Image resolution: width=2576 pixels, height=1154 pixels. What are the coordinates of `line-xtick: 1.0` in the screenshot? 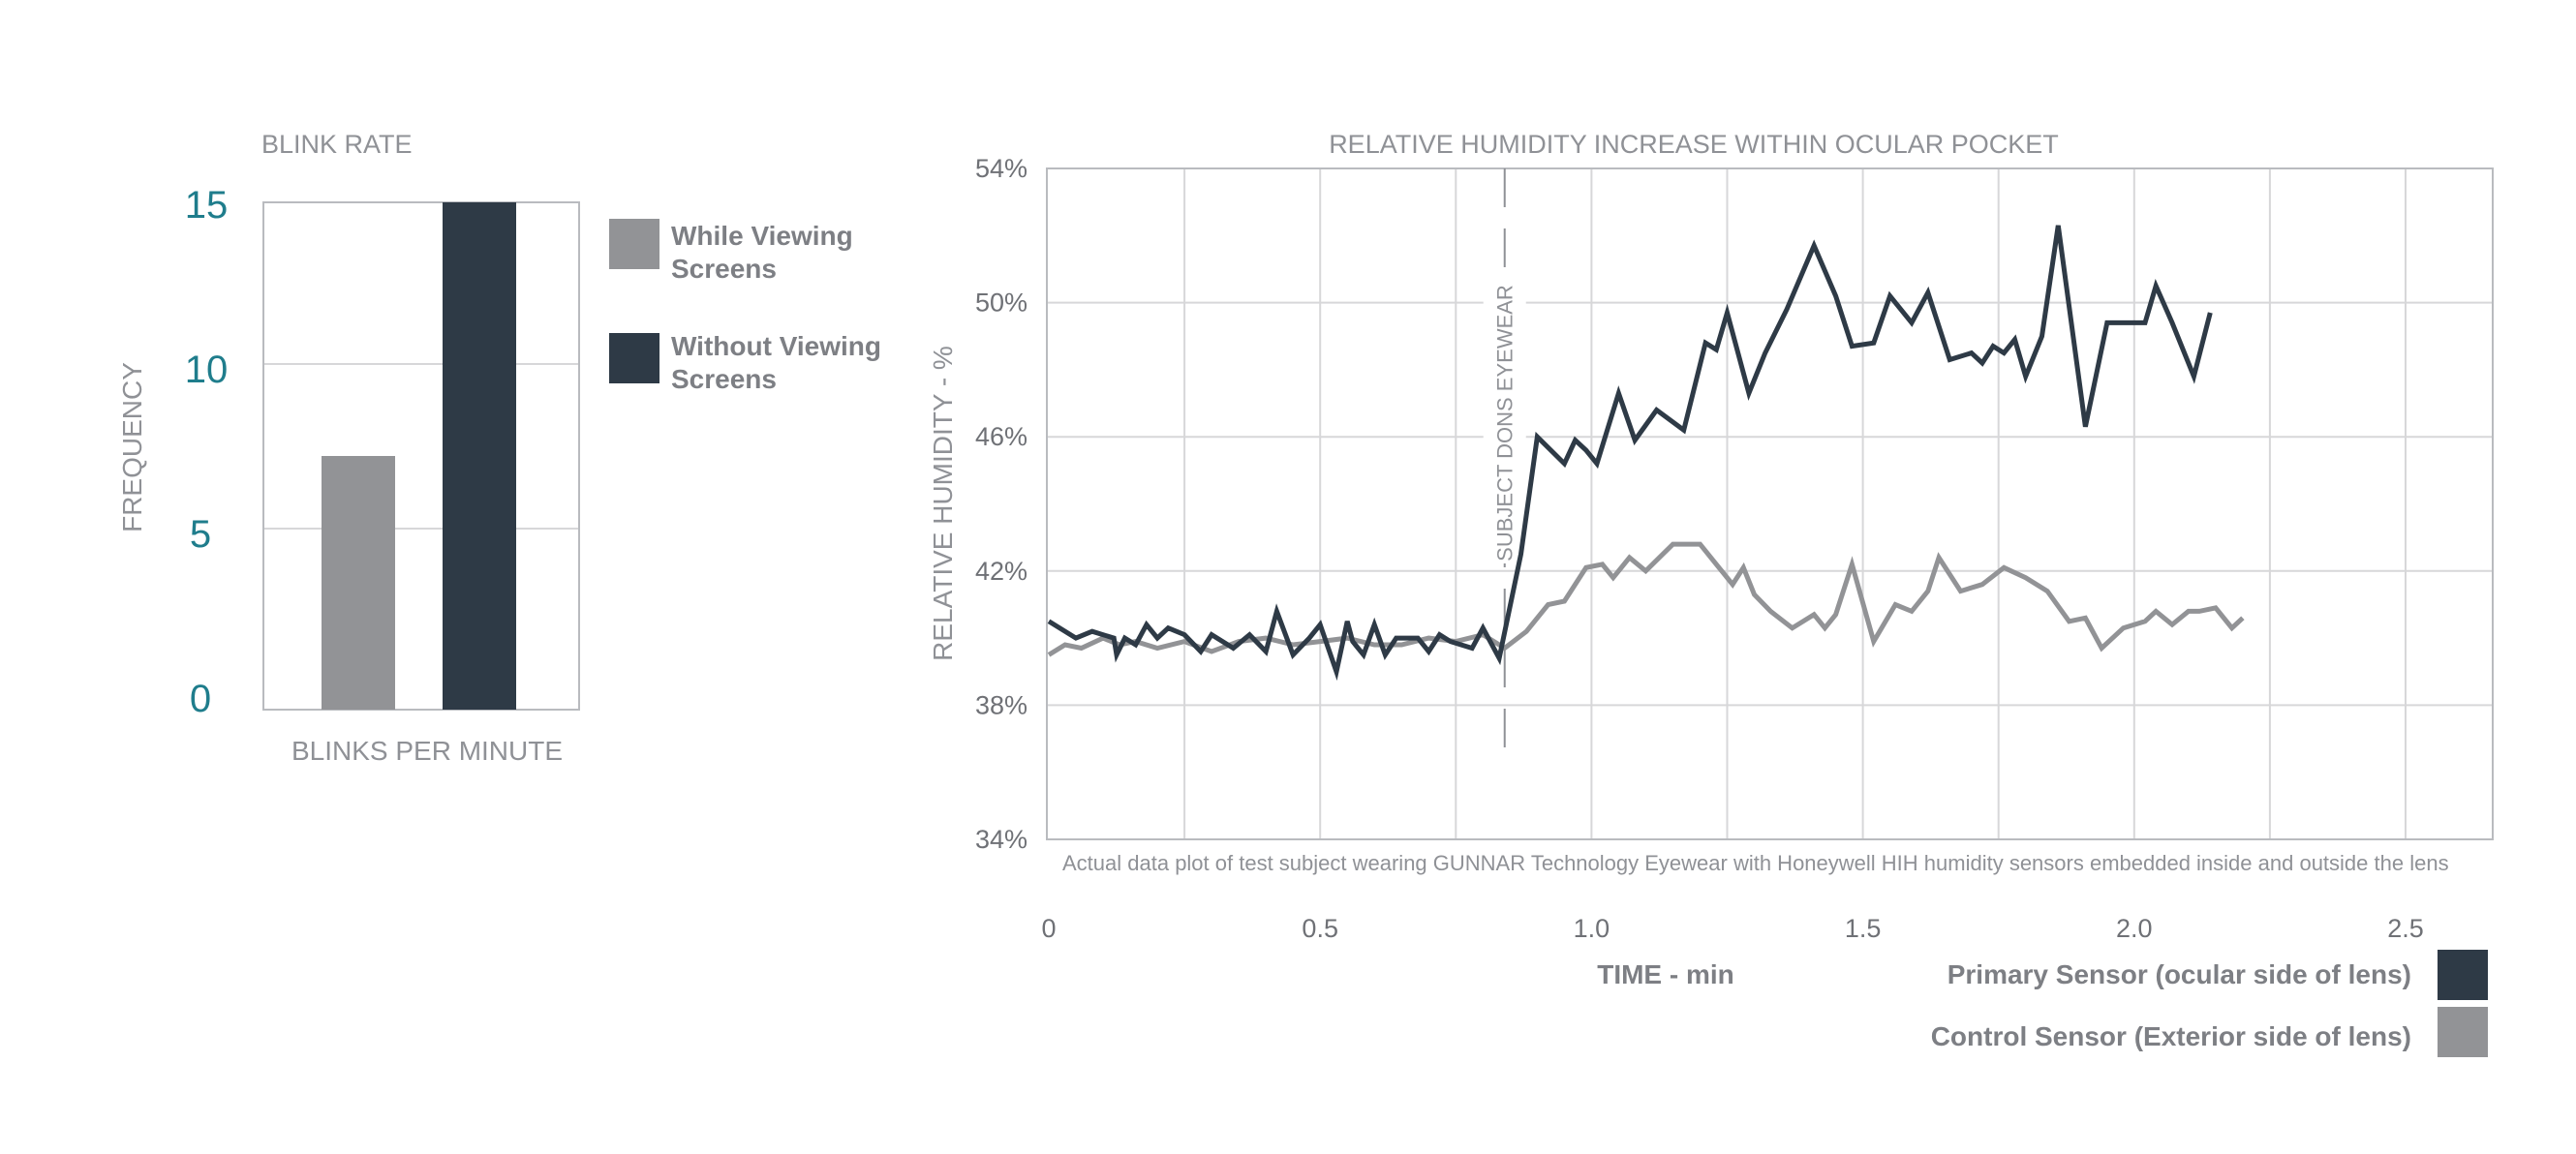 It's located at (1592, 928).